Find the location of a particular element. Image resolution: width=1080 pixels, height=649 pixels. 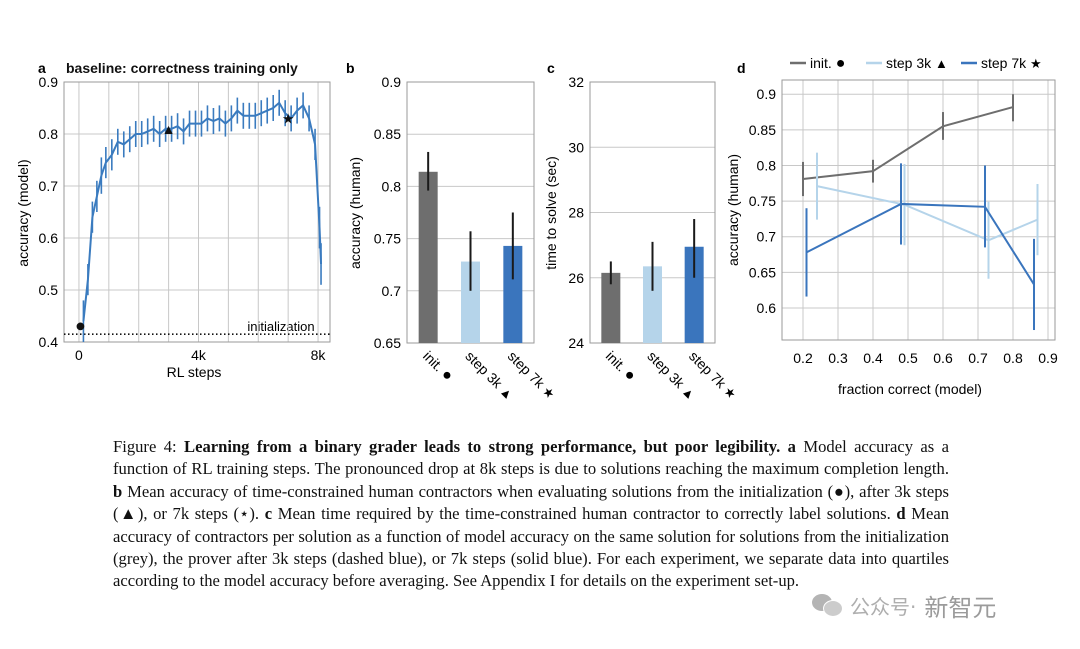

x-tick-label: 0.9 is located at coordinates (1048, 358).